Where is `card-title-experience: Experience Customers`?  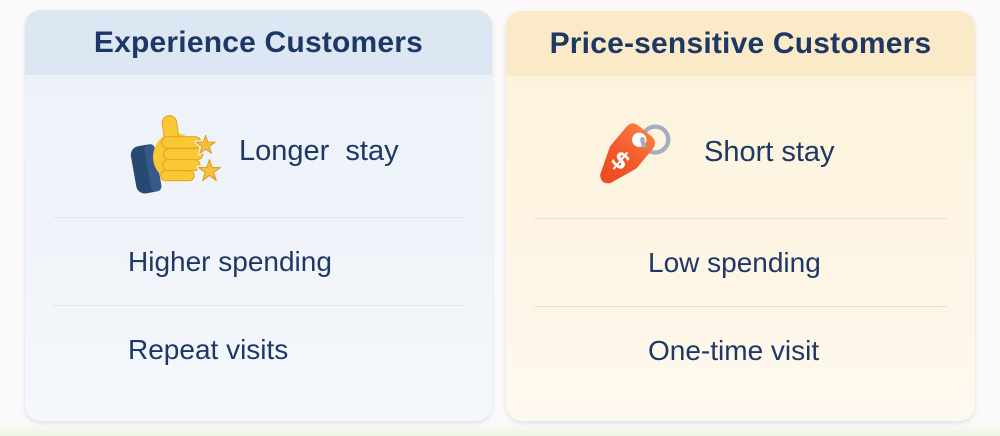
card-title-experience: Experience Customers is located at coordinates (258, 42).